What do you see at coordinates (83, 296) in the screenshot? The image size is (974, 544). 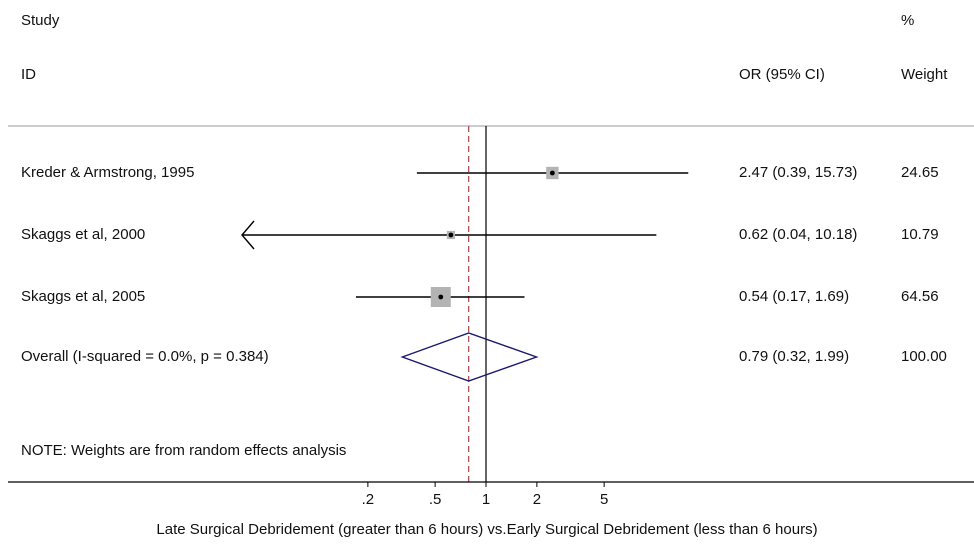 I see `study-label: Skaggs et al, 2005` at bounding box center [83, 296].